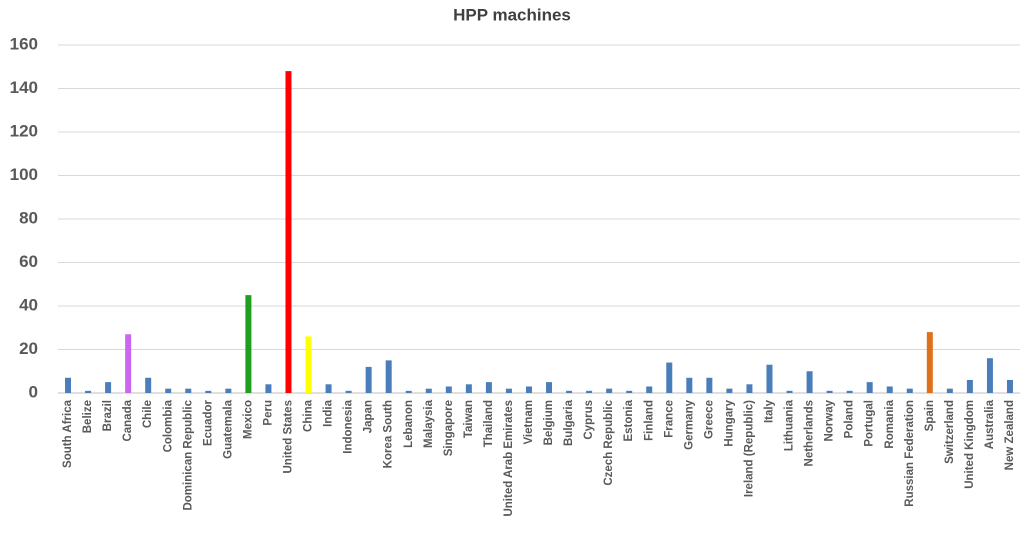  Describe the element at coordinates (529, 422) in the screenshot. I see `x-tick-label: Vietnam` at that location.